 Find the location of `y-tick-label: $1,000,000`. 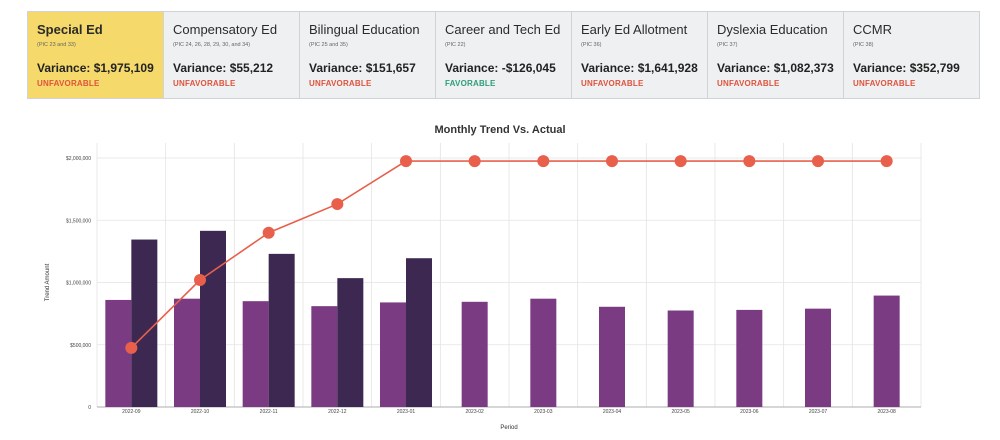

y-tick-label: $1,000,000 is located at coordinates (78, 284).